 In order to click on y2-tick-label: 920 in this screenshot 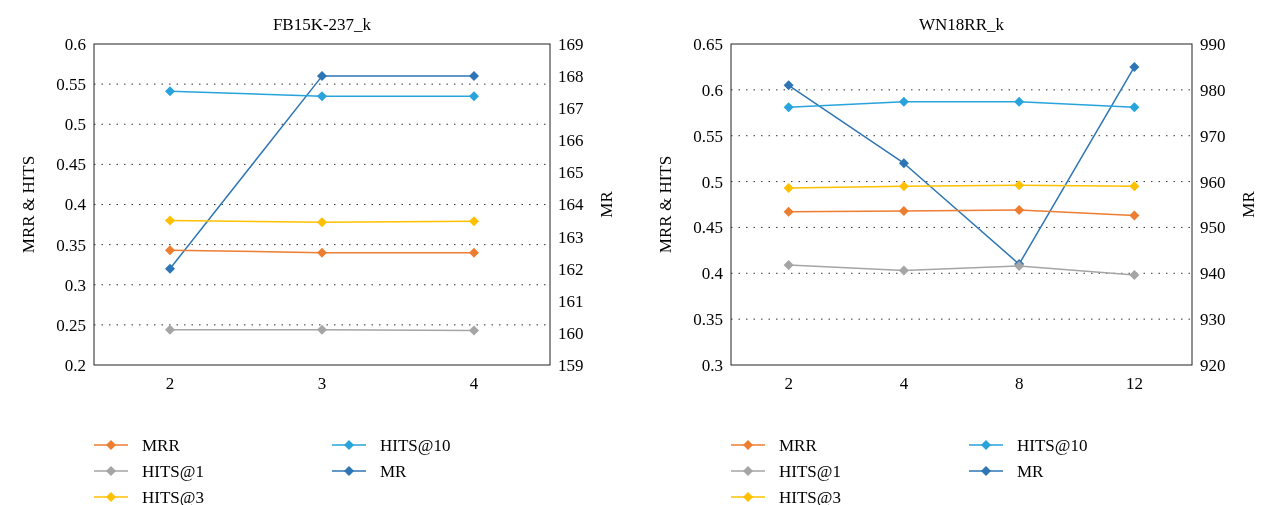, I will do `click(1213, 365)`.